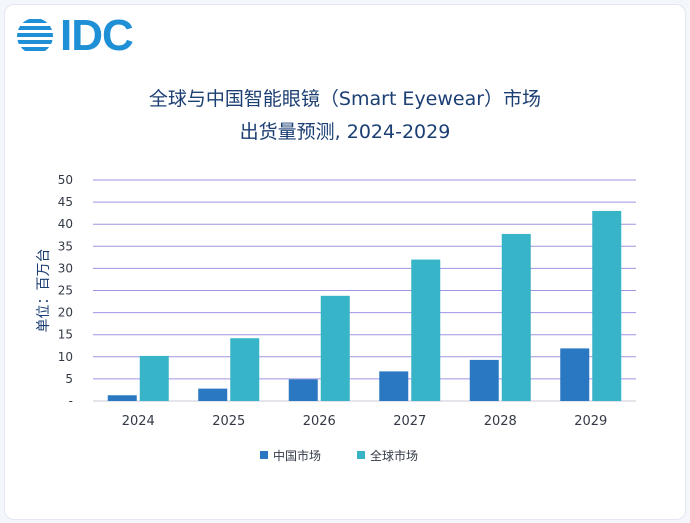 The height and width of the screenshot is (523, 690). I want to click on bar-china-2029, so click(575, 374).